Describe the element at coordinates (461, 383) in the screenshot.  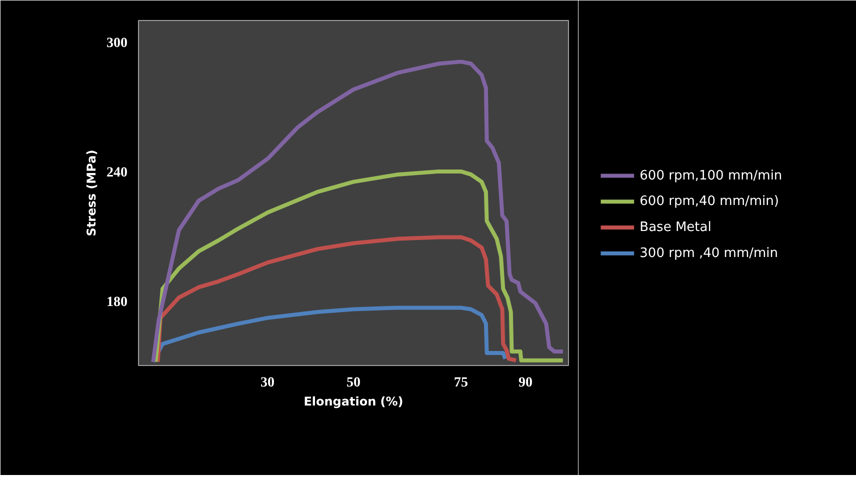
I see `x-tick-label: 75` at that location.